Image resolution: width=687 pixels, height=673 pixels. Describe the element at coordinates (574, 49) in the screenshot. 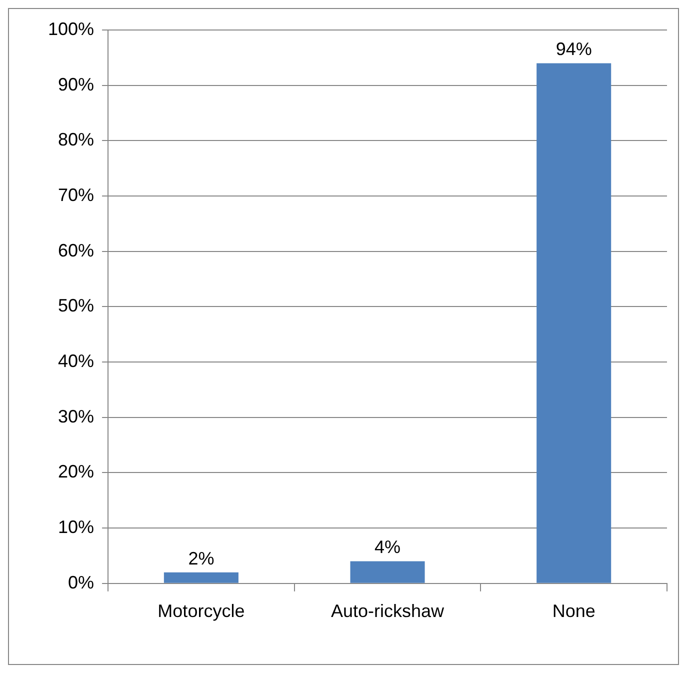

I see `data-label: 94%` at that location.